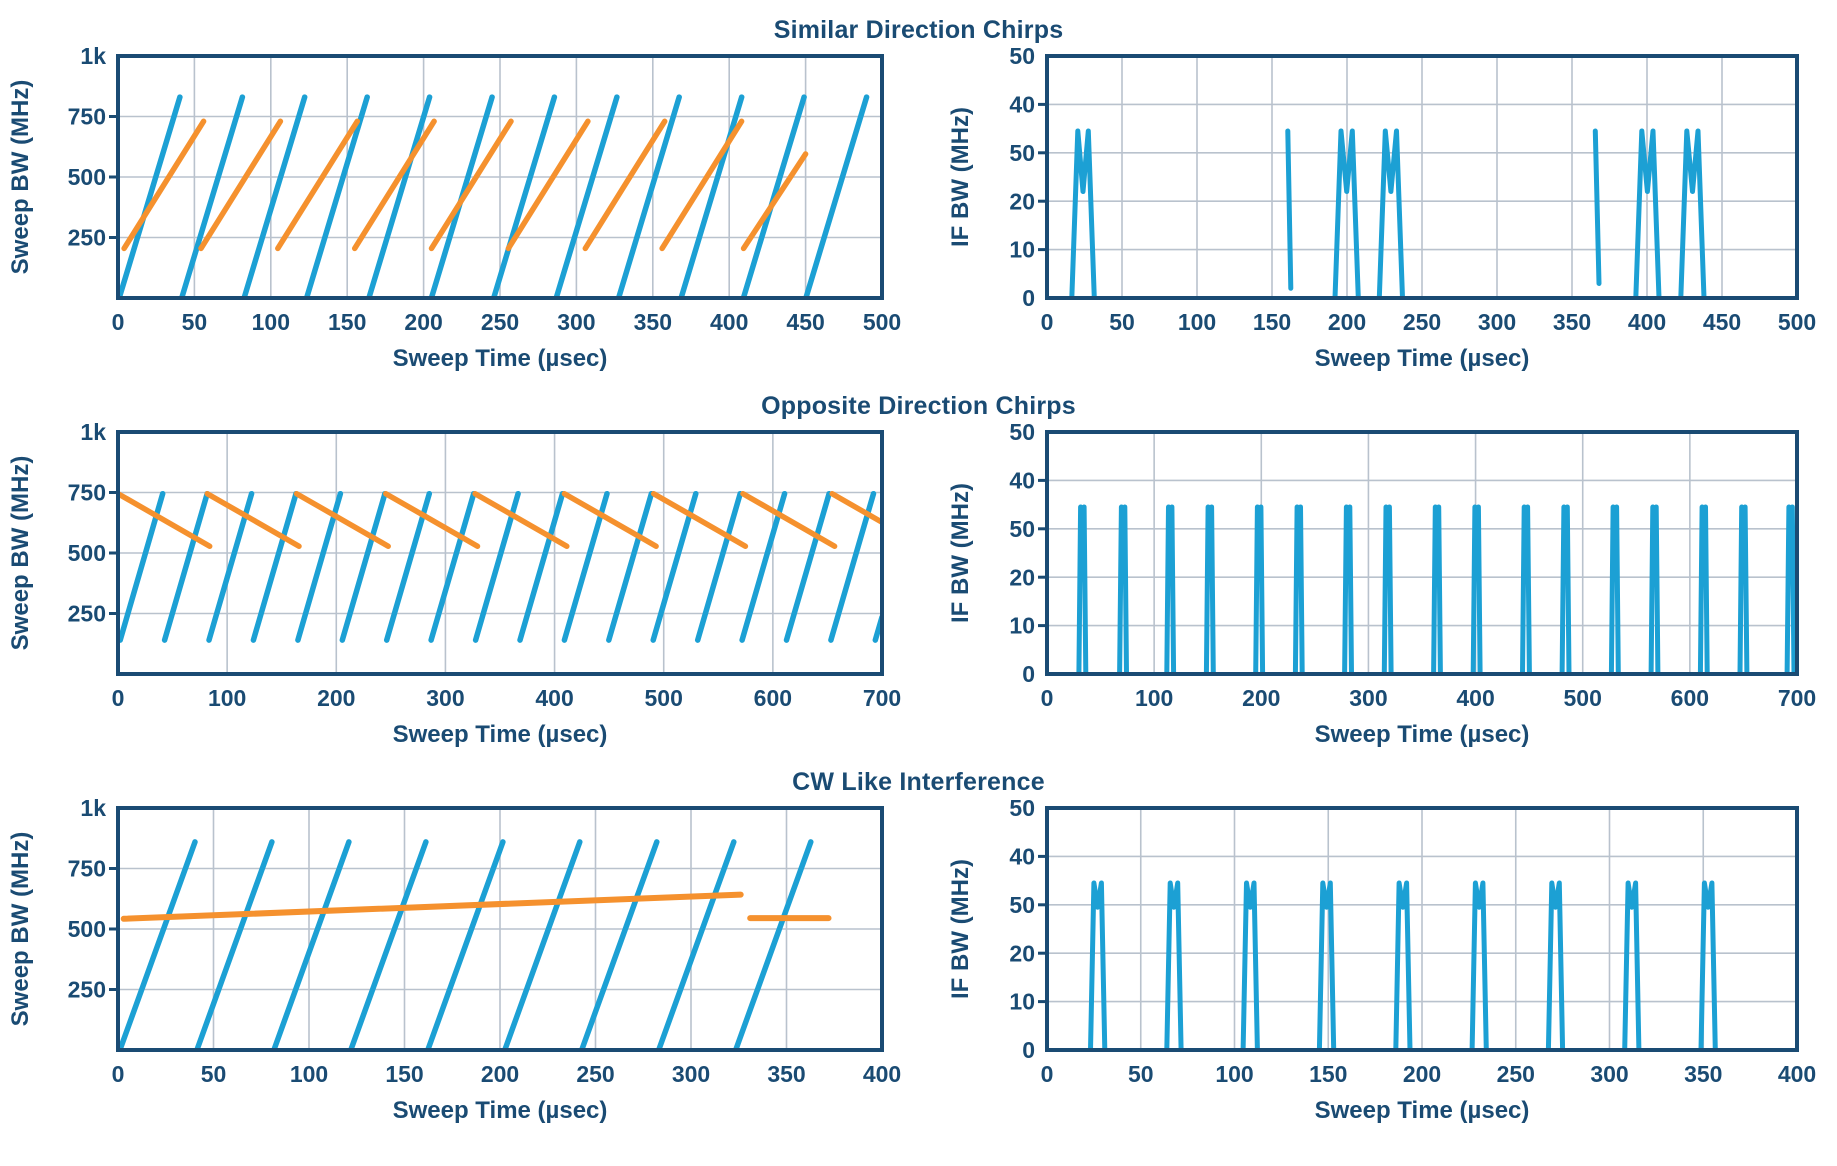  What do you see at coordinates (87, 493) in the screenshot?
I see `y-tick-label: 750` at bounding box center [87, 493].